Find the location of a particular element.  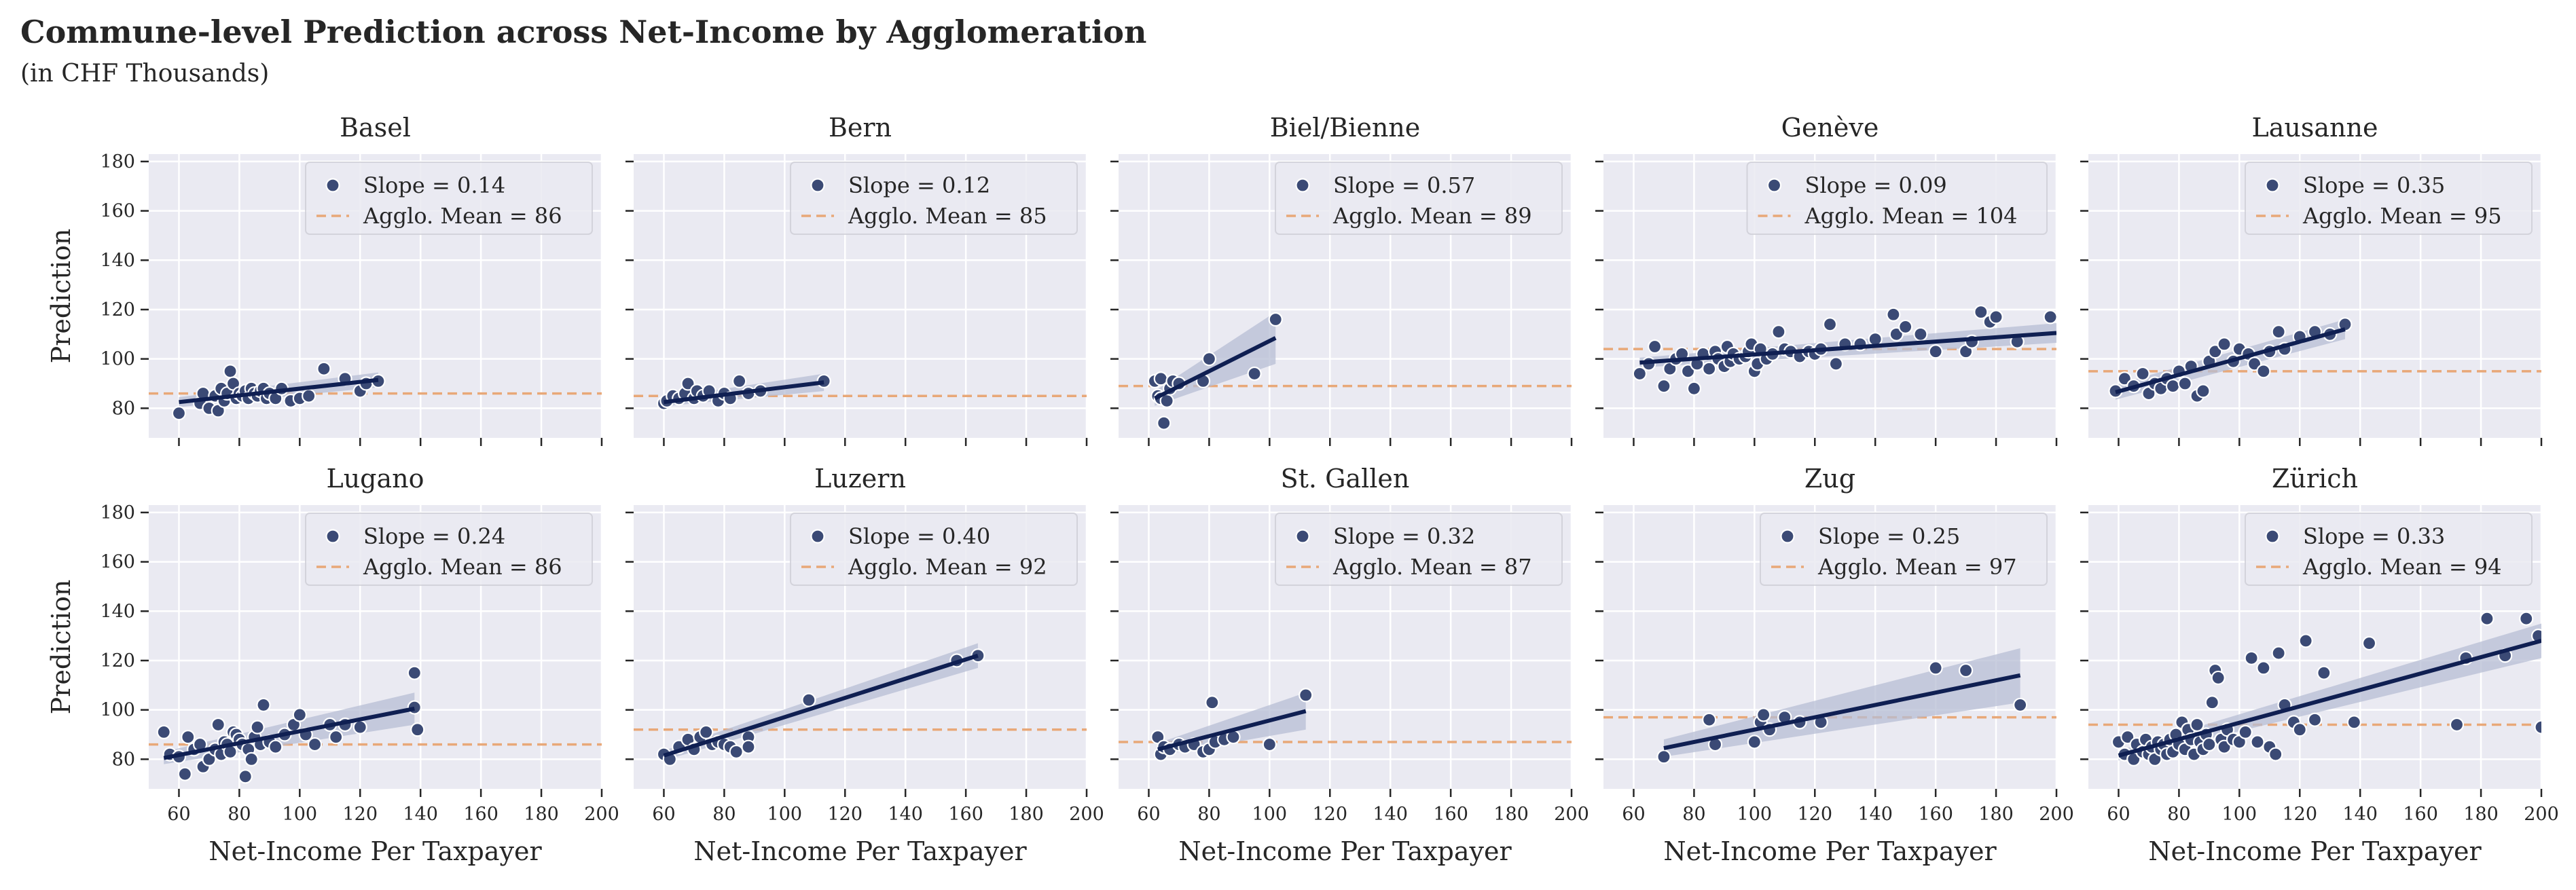

panel-title: Zug is located at coordinates (1830, 479).